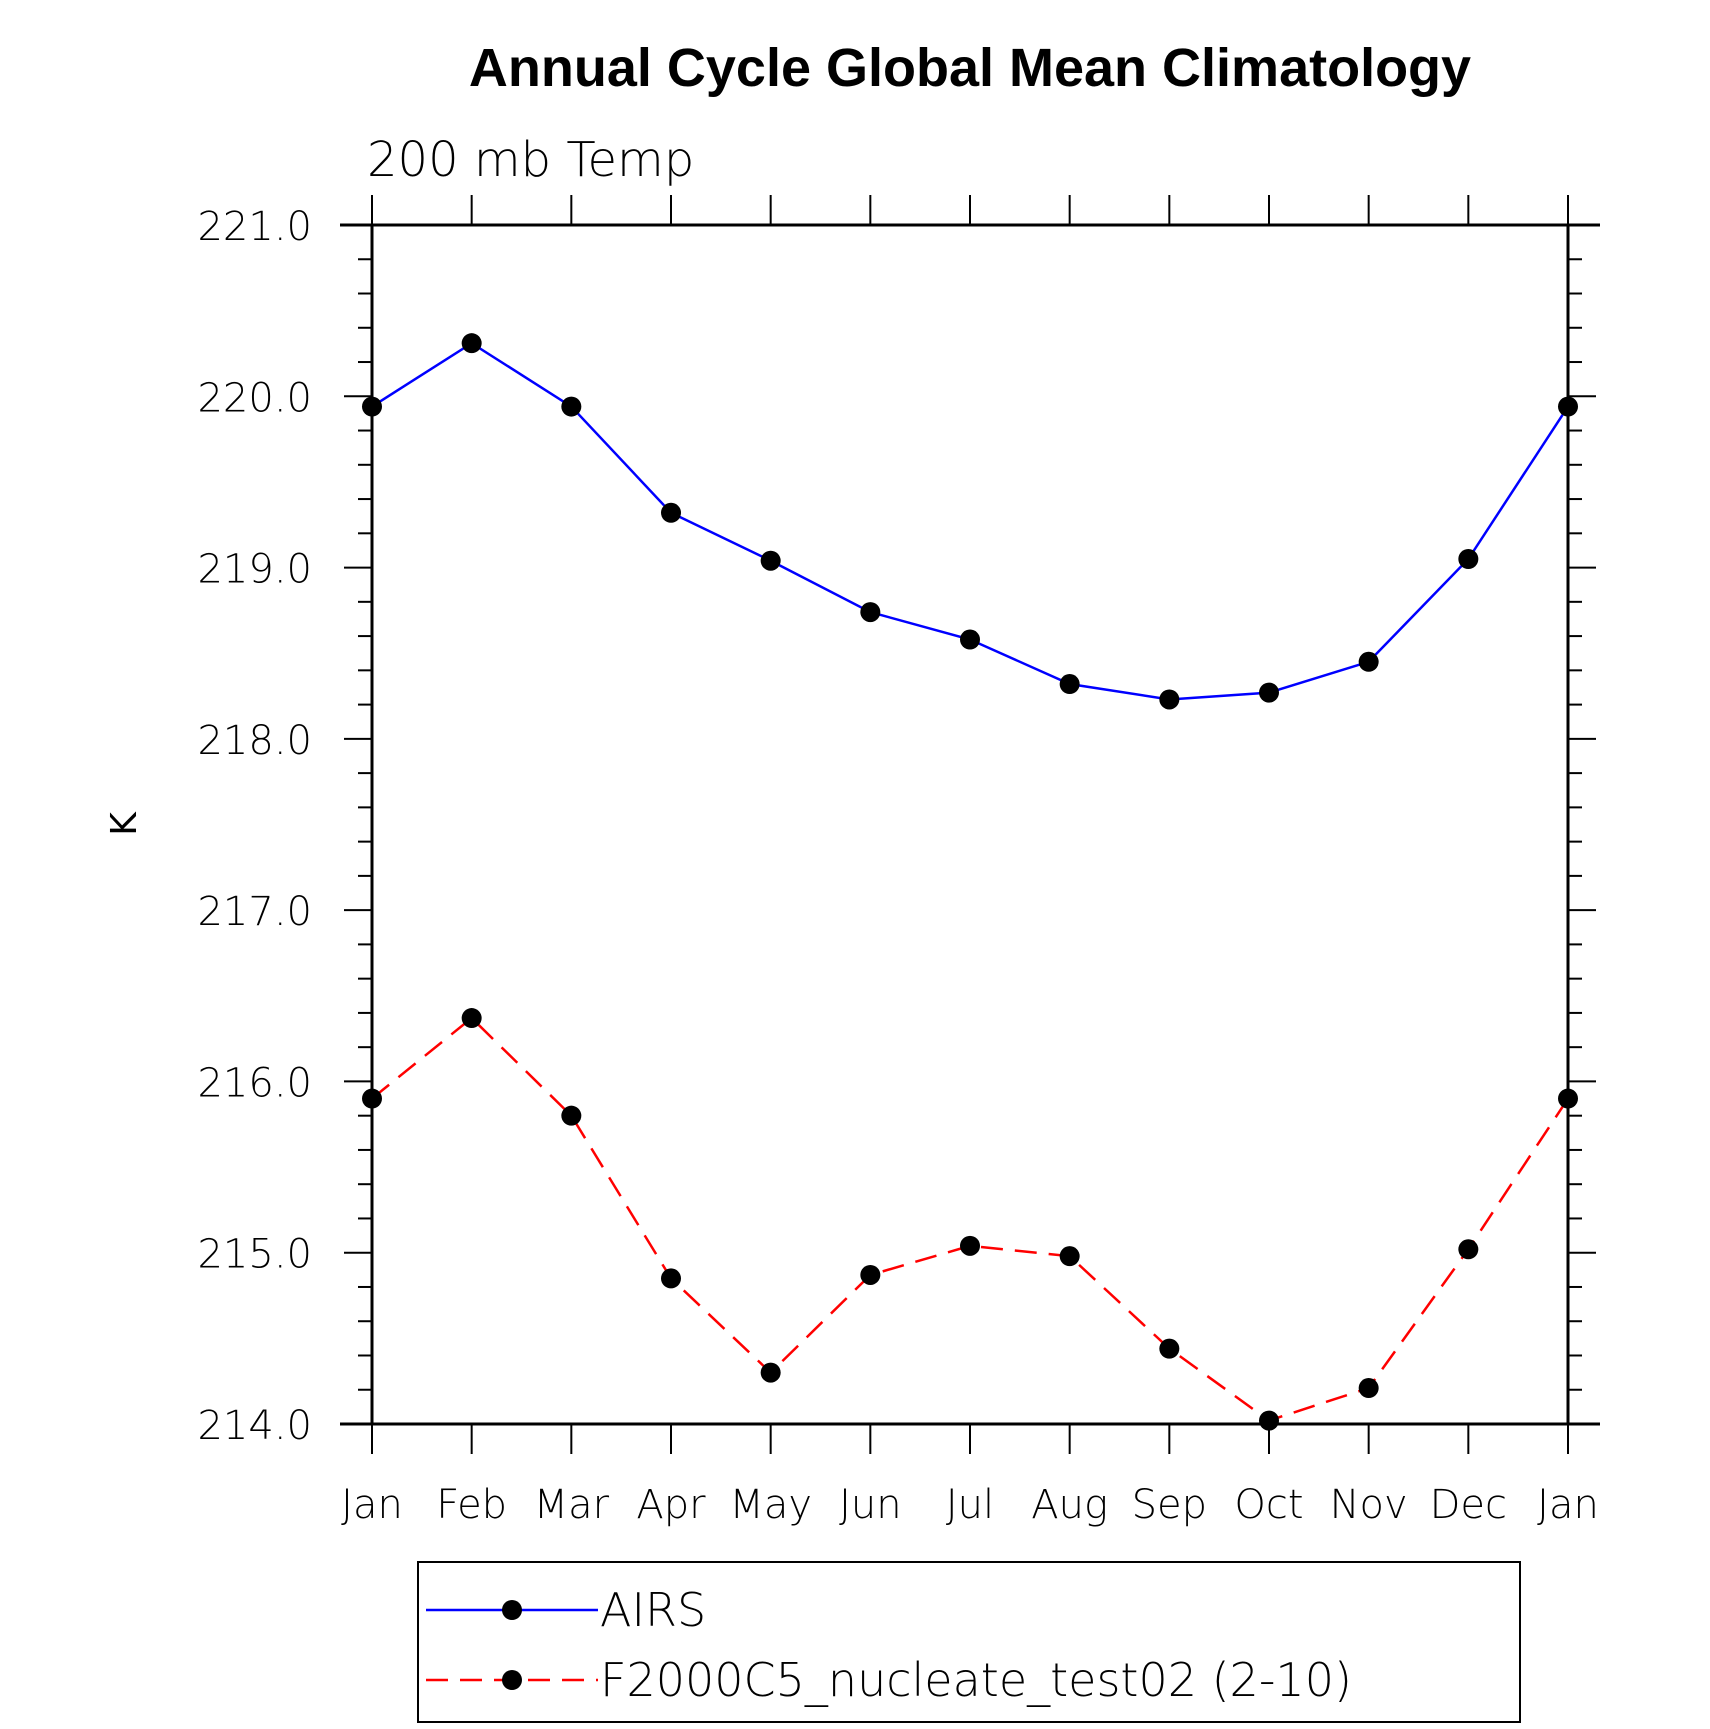 The height and width of the screenshot is (1729, 1710). I want to click on legend-label: AIRS, so click(653, 1610).